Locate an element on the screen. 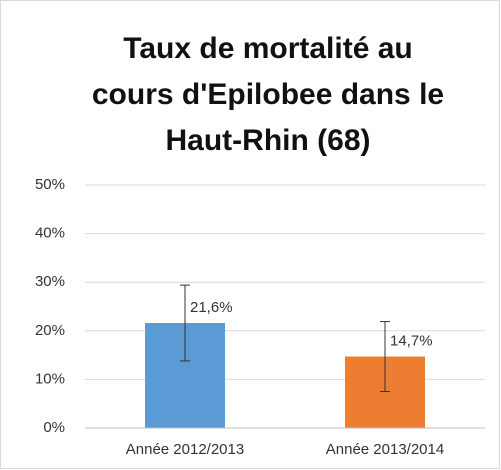  chart-title: Taux de mortalité au is located at coordinates (268, 48).